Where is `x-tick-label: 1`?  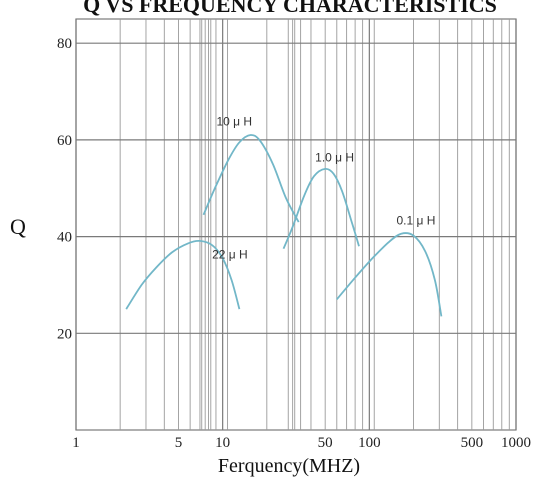 x-tick-label: 1 is located at coordinates (76, 443).